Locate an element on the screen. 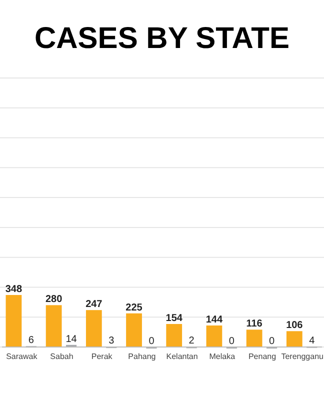  x-tick-label: Perak is located at coordinates (102, 356).